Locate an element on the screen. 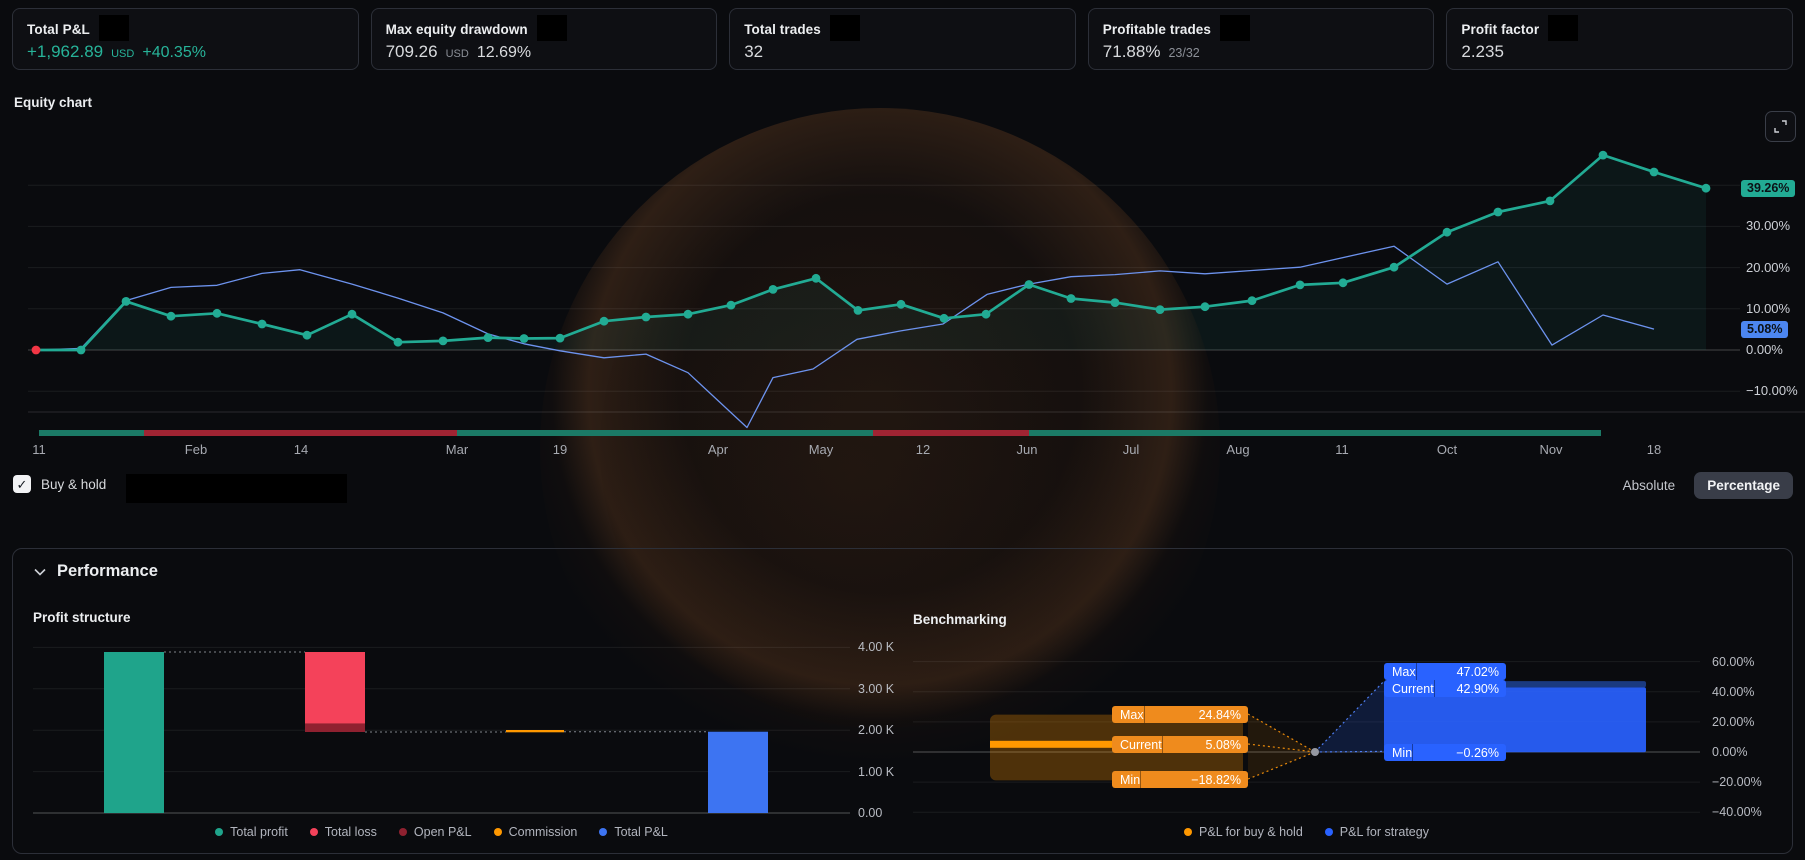 Image resolution: width=1805 pixels, height=860 pixels. y-axis-label: −10.00% is located at coordinates (1772, 391).